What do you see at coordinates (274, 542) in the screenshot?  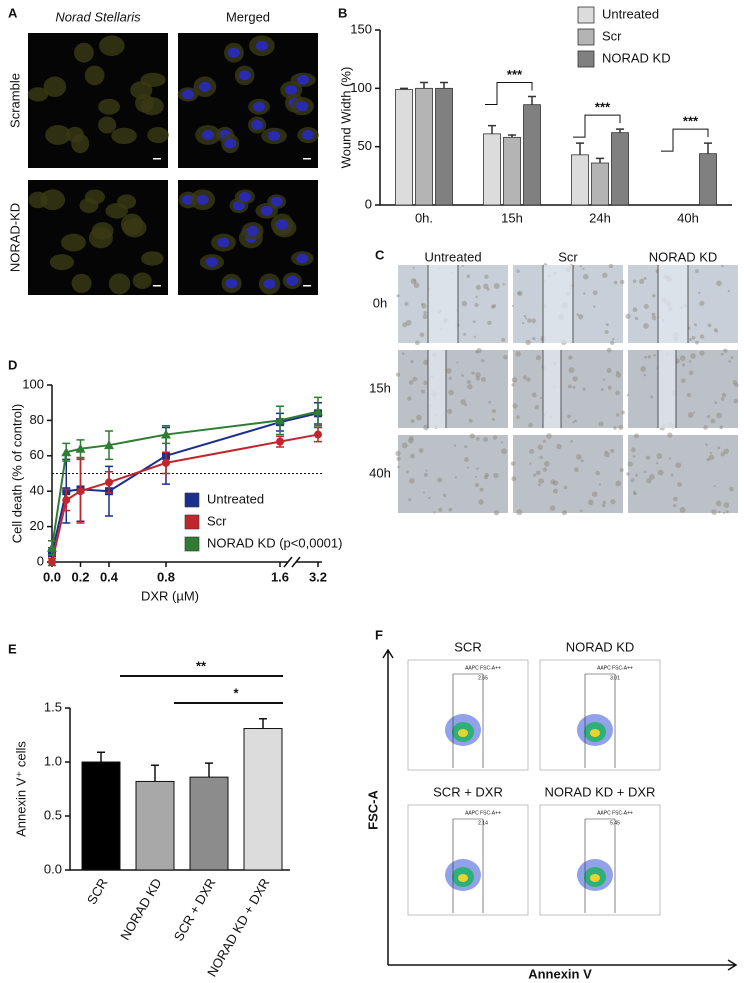 I see `legend-label: NORAD KD (p<0,0001)` at bounding box center [274, 542].